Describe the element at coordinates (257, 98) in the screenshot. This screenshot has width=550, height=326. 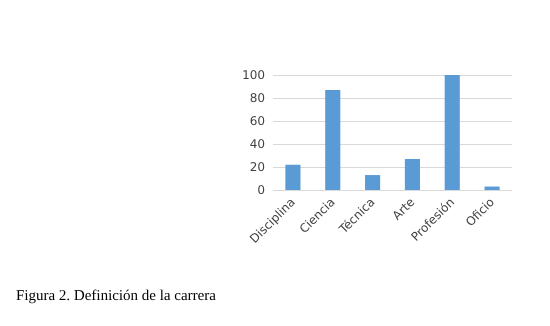
I see `y-tick-label: 80` at that location.